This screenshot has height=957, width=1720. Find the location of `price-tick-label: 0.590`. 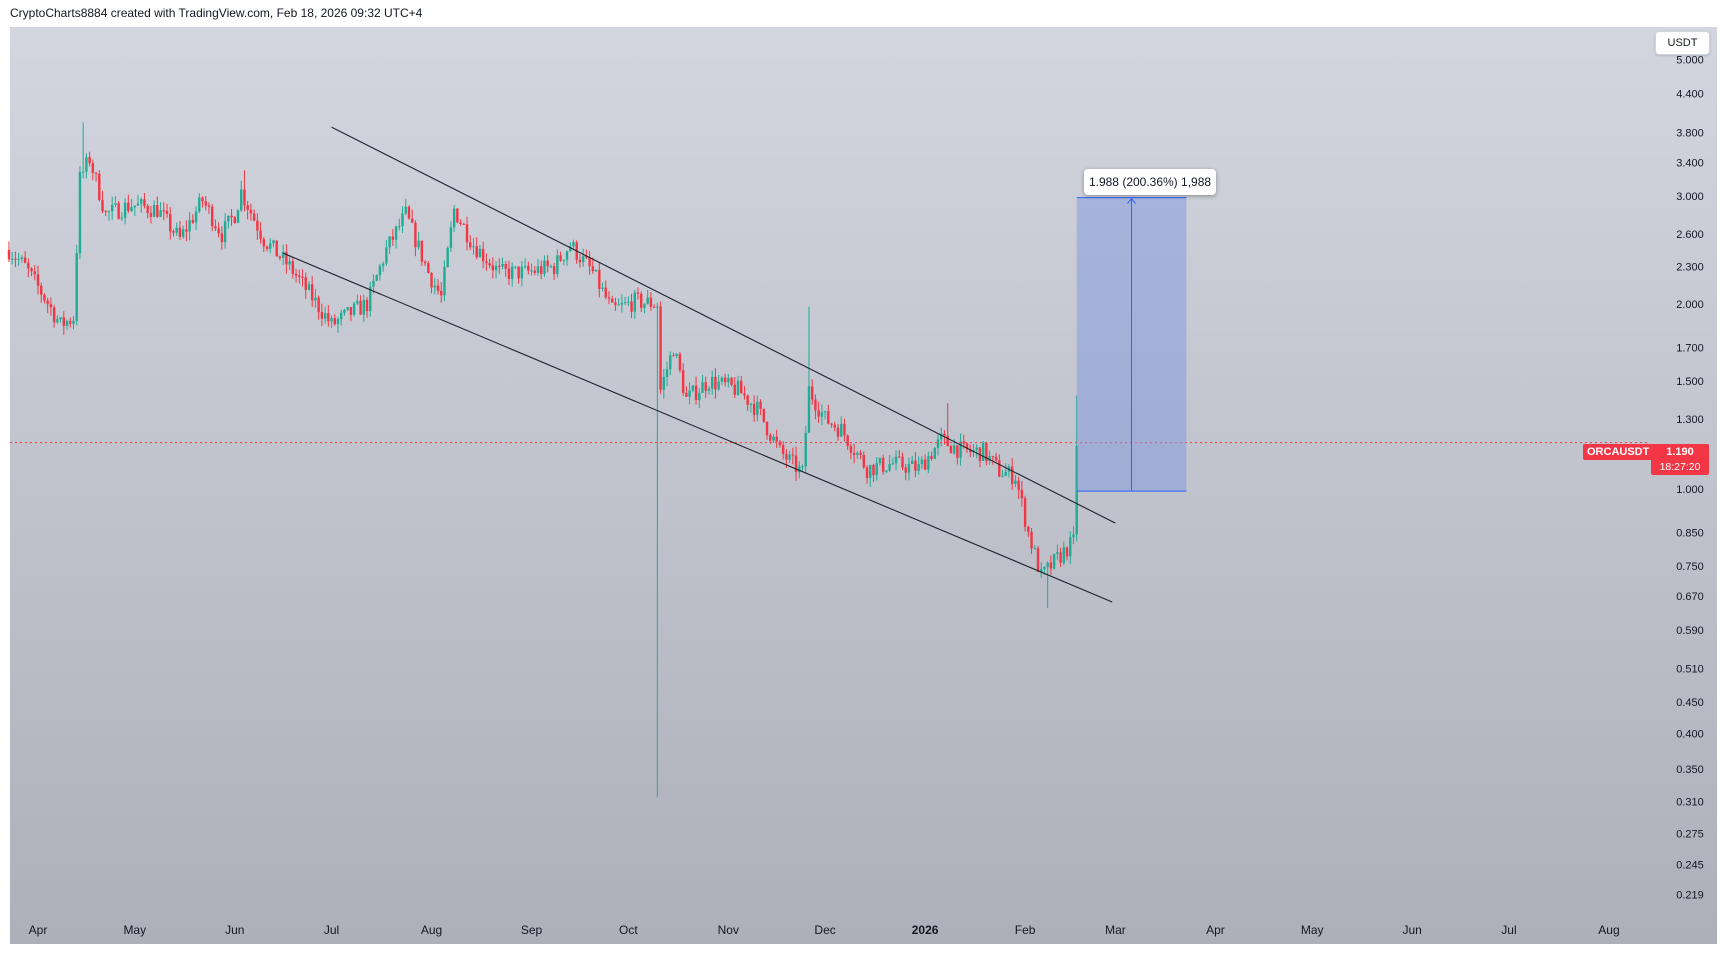

price-tick-label: 0.590 is located at coordinates (1690, 631).